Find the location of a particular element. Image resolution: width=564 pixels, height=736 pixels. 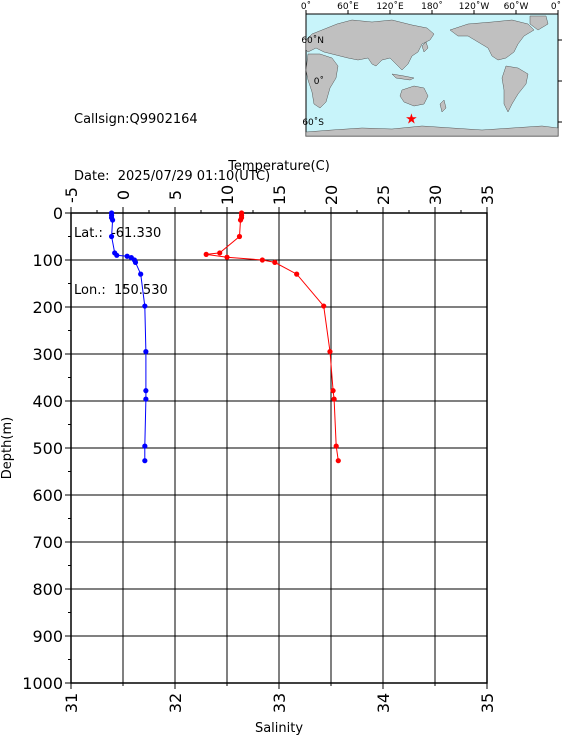

top-tick-label: 15 is located at coordinates (279, 195).